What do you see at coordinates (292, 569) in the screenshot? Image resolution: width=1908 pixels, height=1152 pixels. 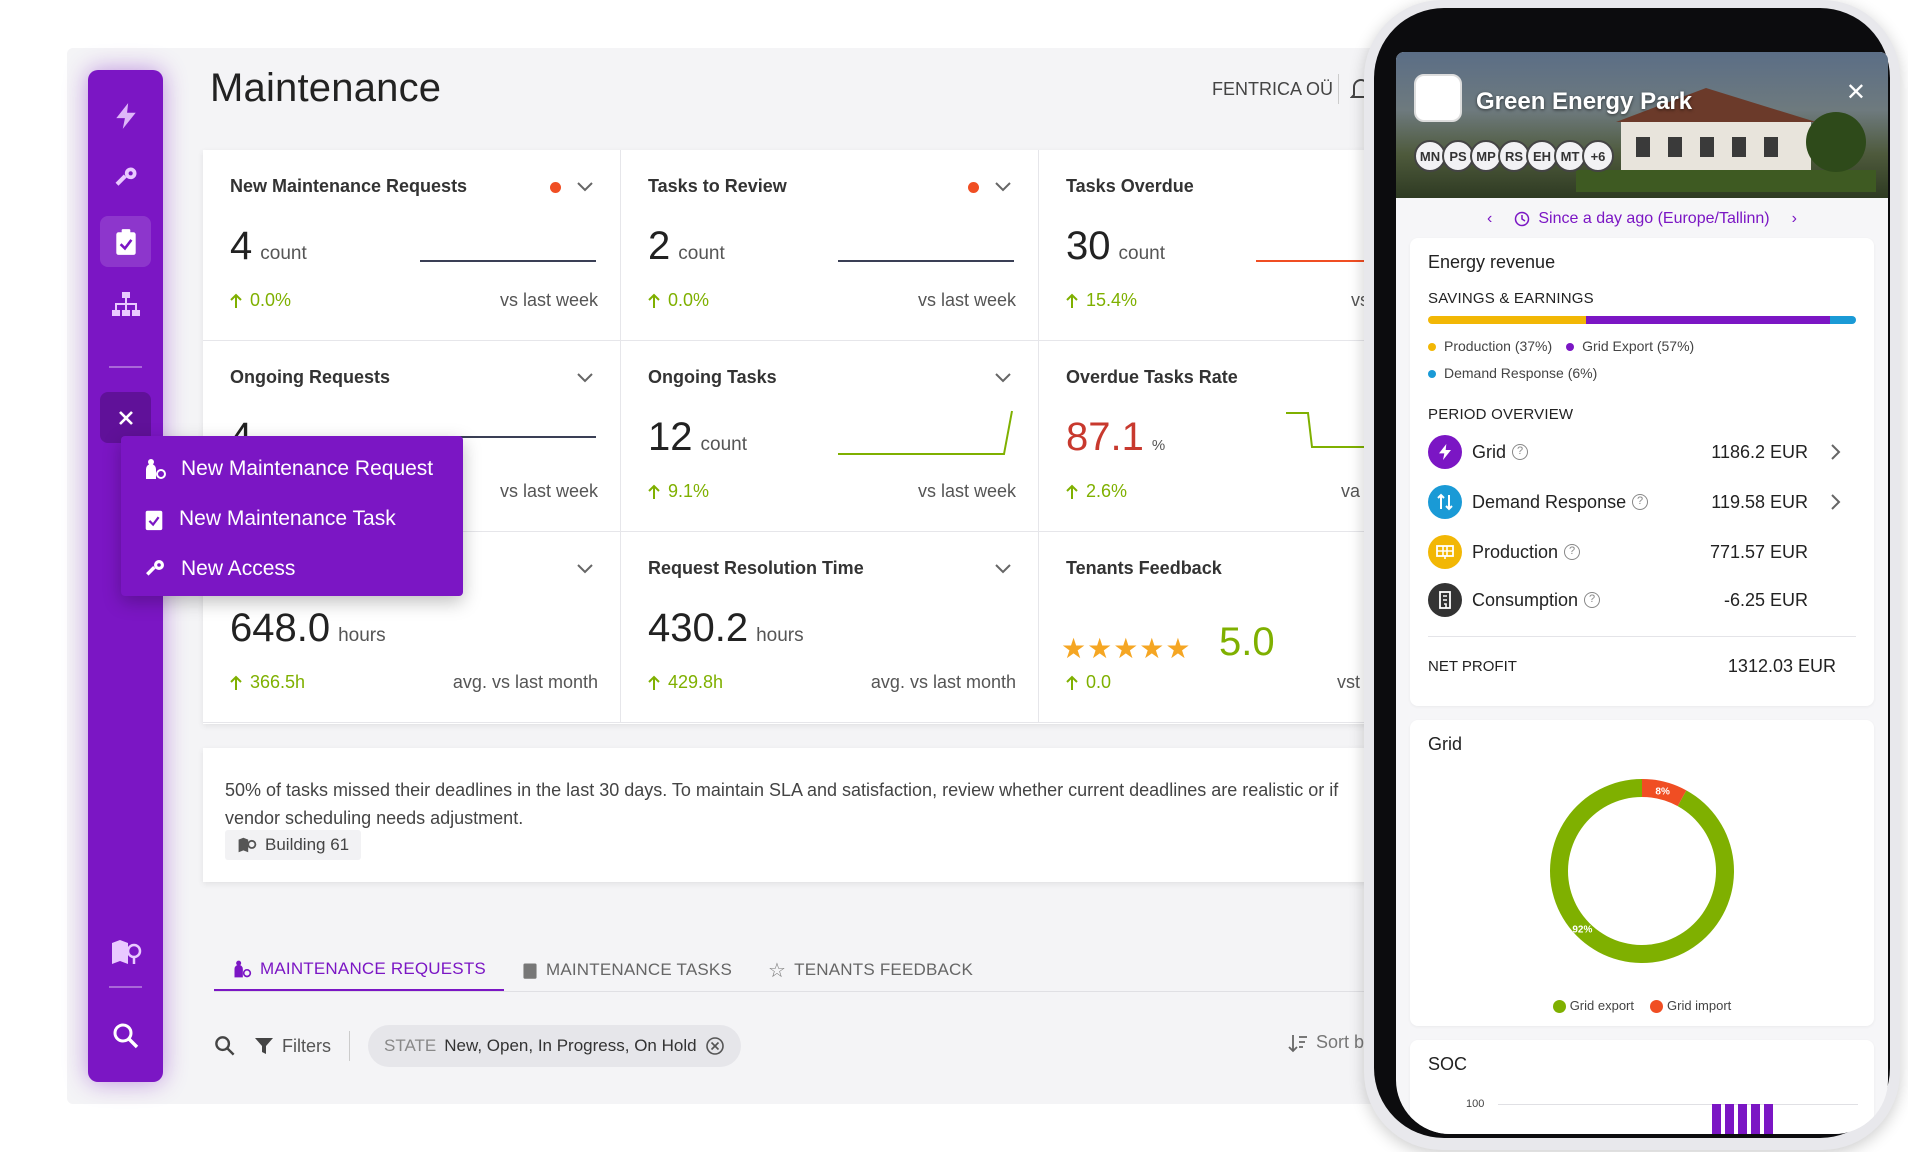 I see `menu-item-new-access: New Access` at bounding box center [292, 569].